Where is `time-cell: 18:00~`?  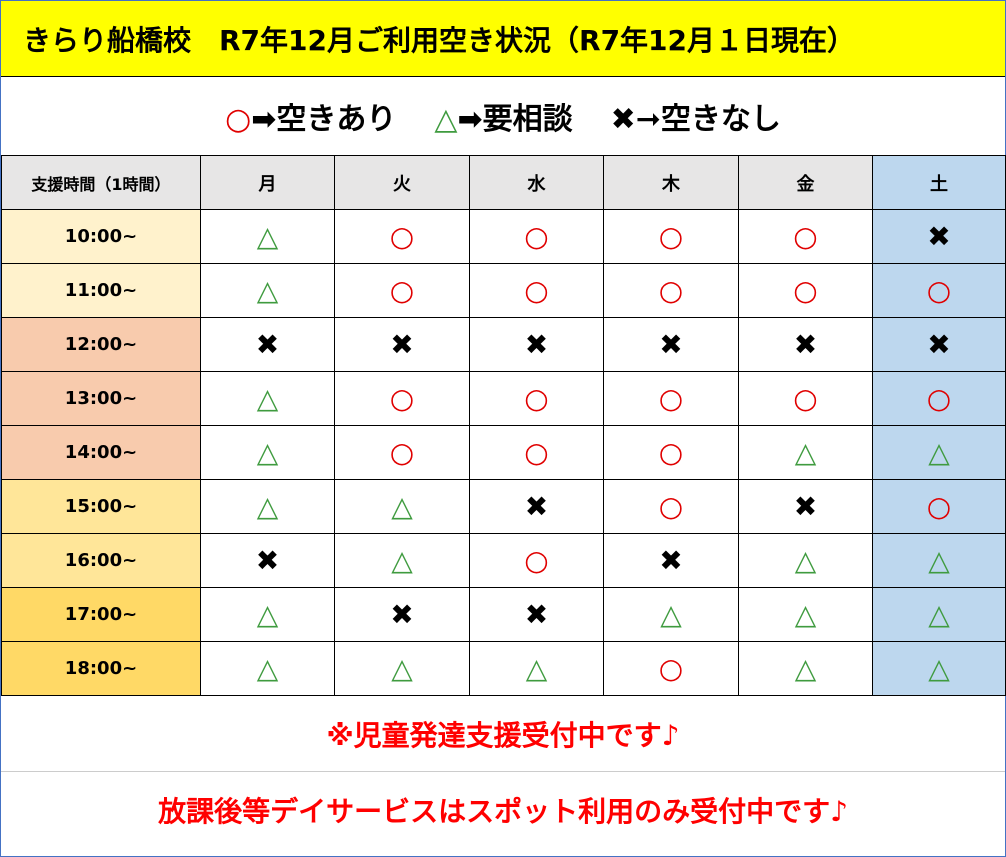
time-cell: 18:00~ is located at coordinates (101, 668).